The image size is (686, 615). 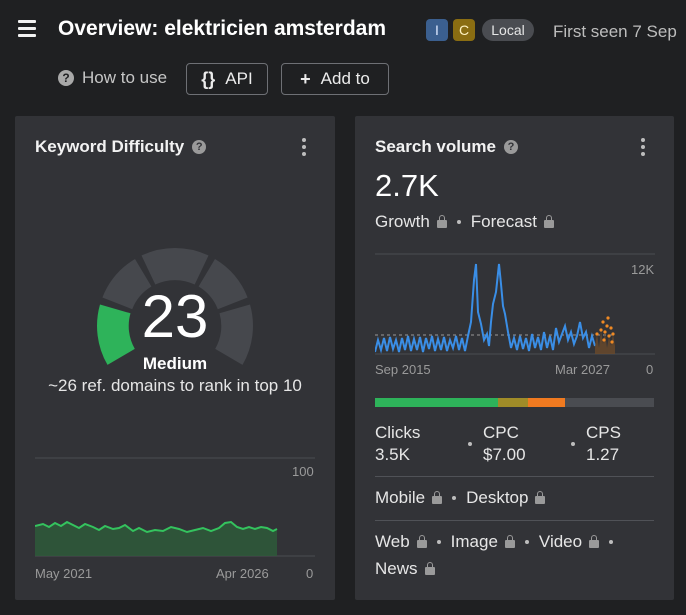 I want to click on kd-level: Medium, so click(x=175, y=363).